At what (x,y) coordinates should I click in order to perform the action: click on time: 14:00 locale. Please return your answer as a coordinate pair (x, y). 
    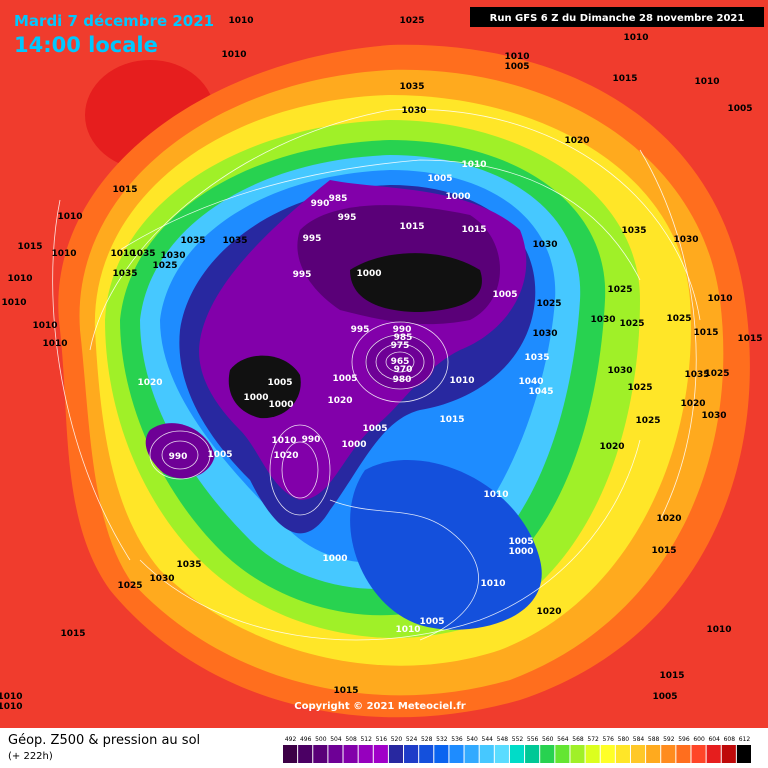
    Looking at the image, I should click on (86, 45).